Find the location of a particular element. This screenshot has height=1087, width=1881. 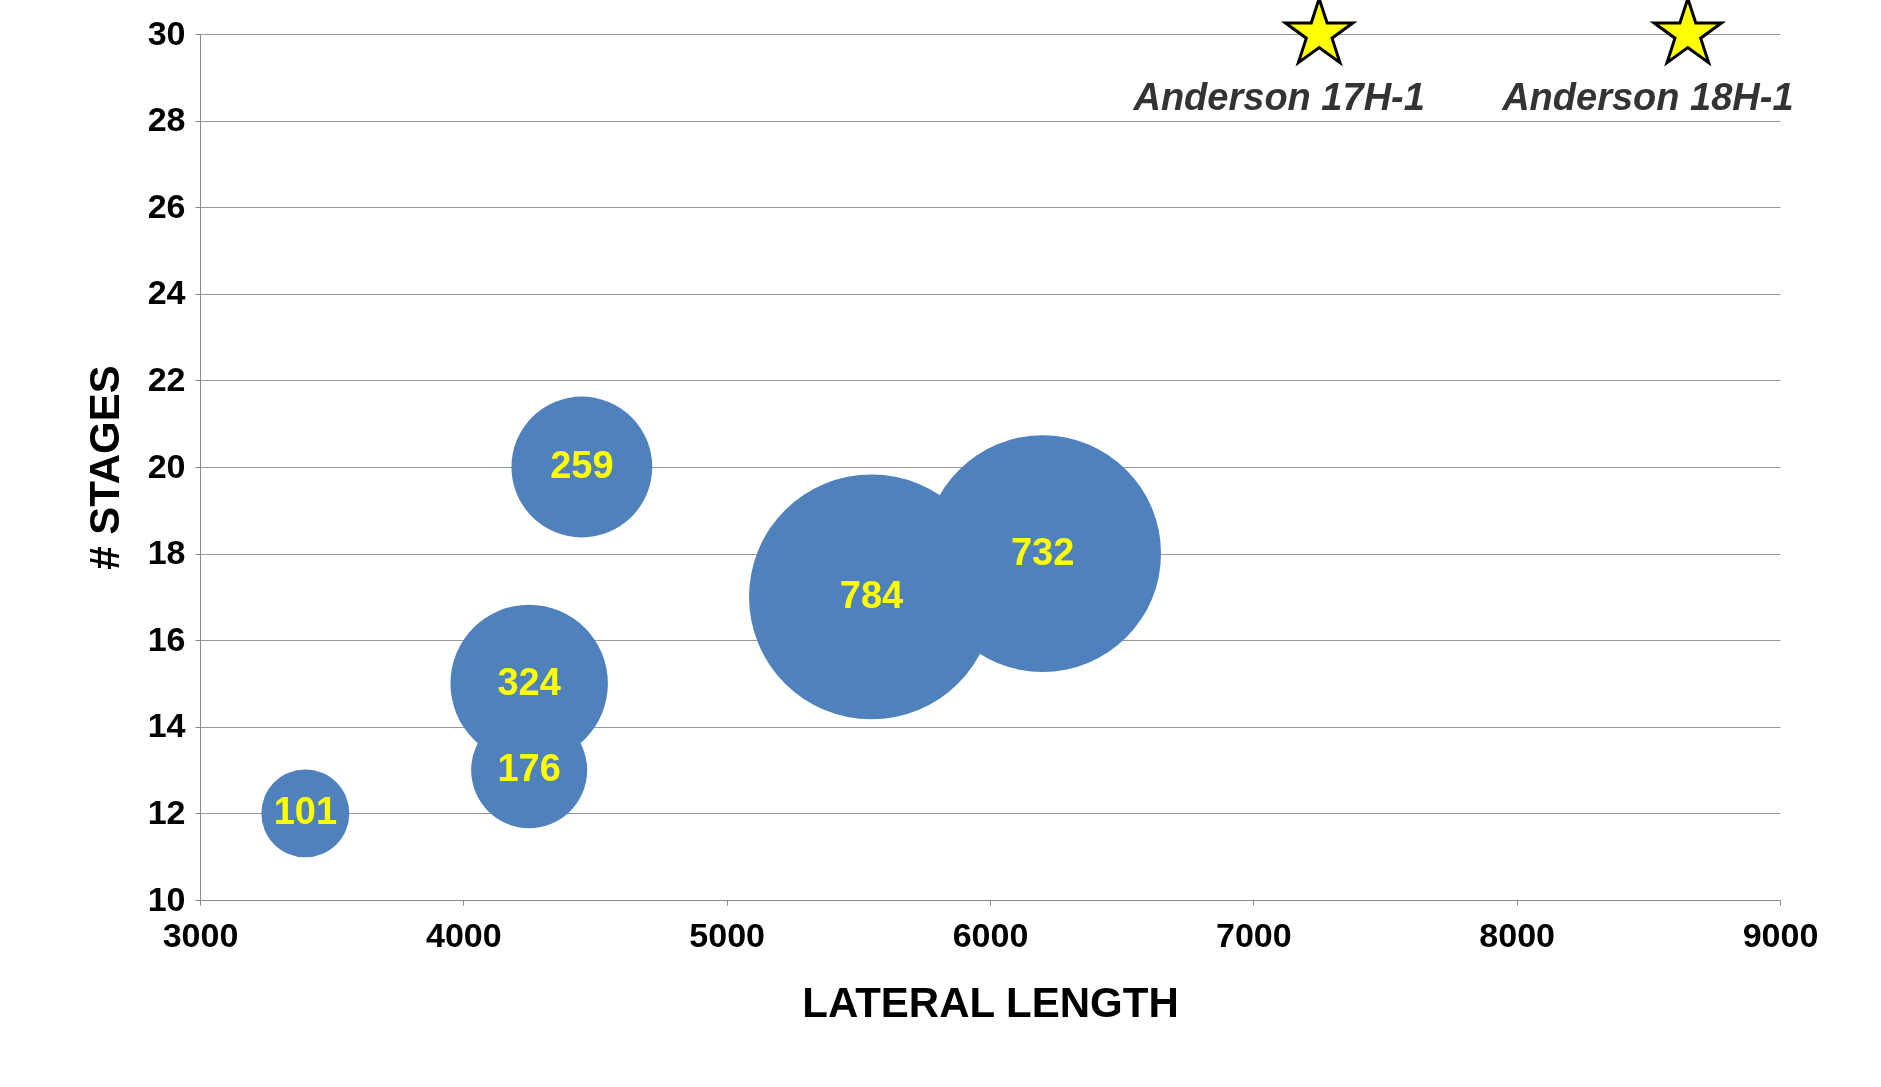

y-tick-label: 10 is located at coordinates (166, 898).